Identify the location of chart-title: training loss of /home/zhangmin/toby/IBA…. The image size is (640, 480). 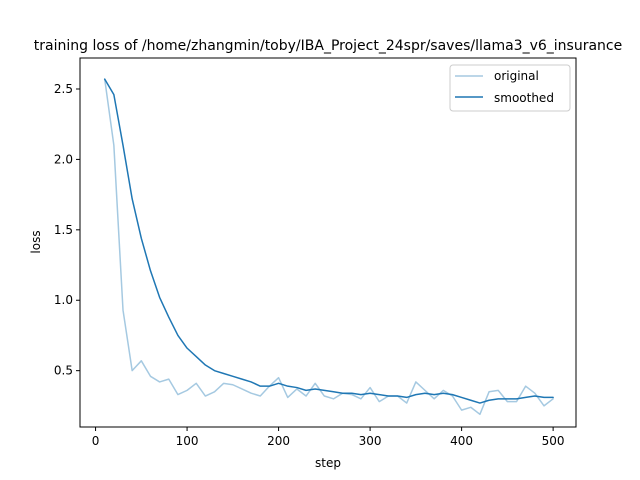
(328, 46).